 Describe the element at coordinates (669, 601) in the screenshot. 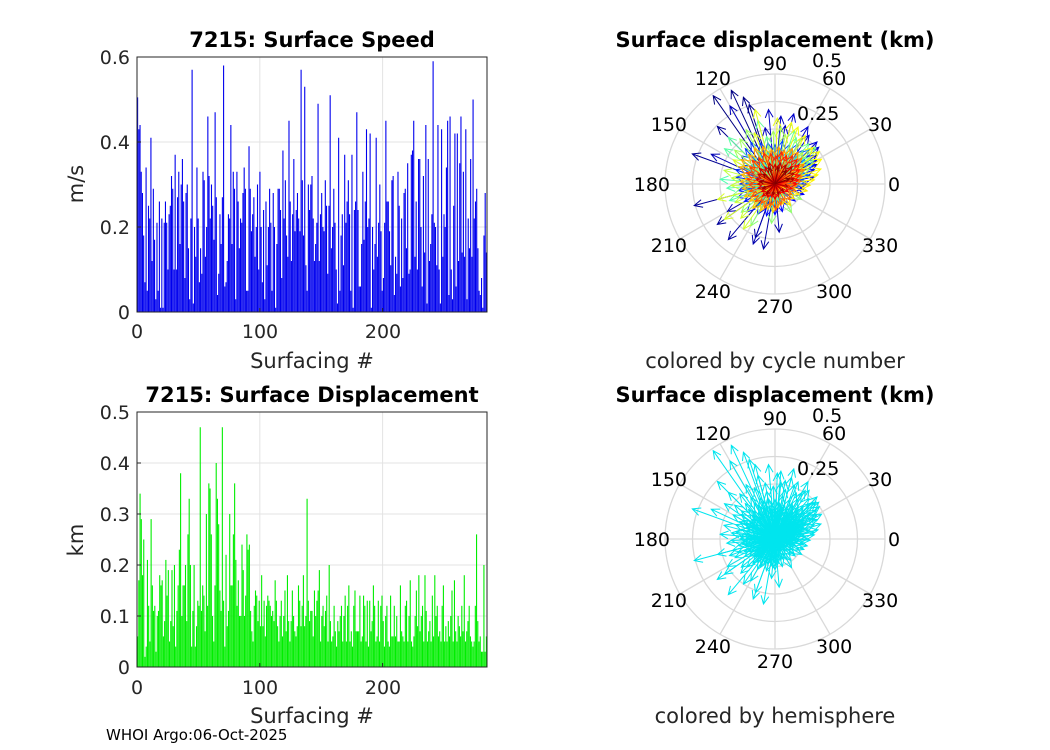

I see `compass-hemisphere-angle-label: 210` at that location.